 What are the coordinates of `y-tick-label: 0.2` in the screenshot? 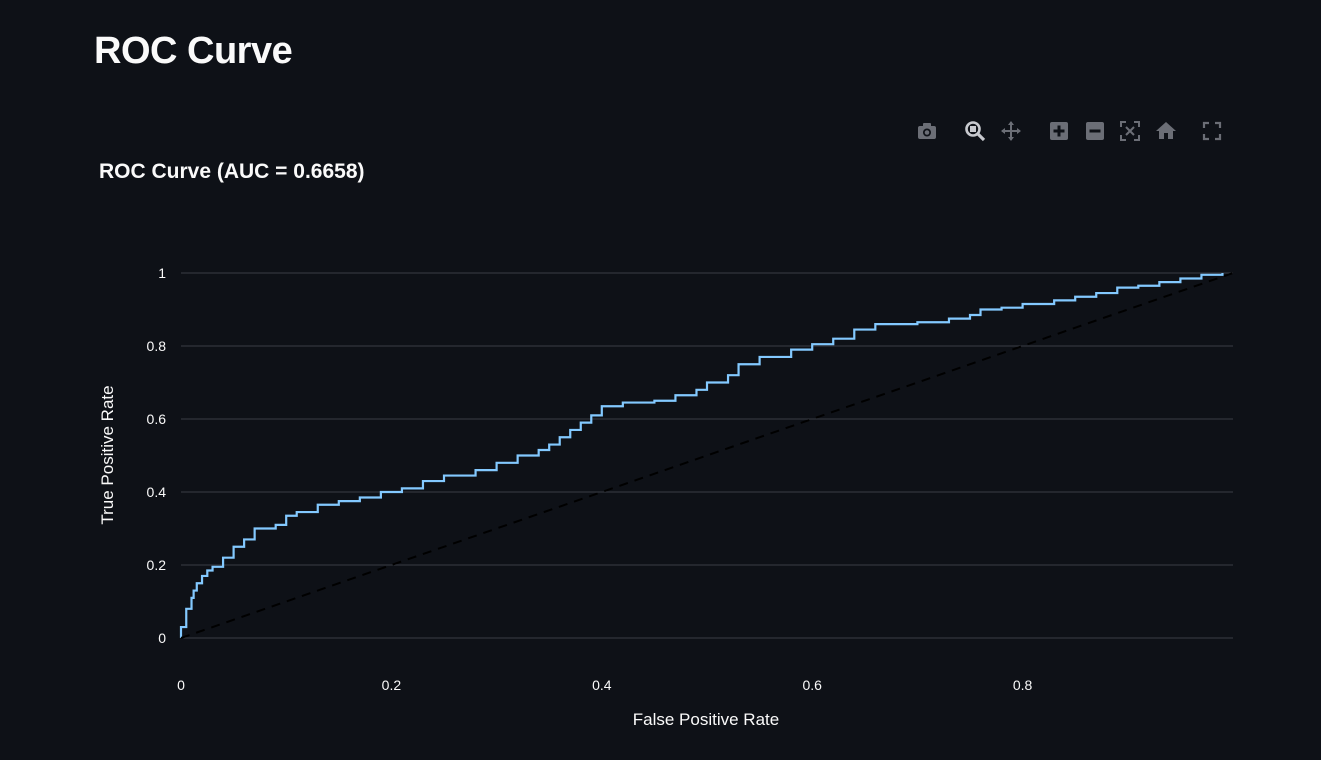 It's located at (157, 565).